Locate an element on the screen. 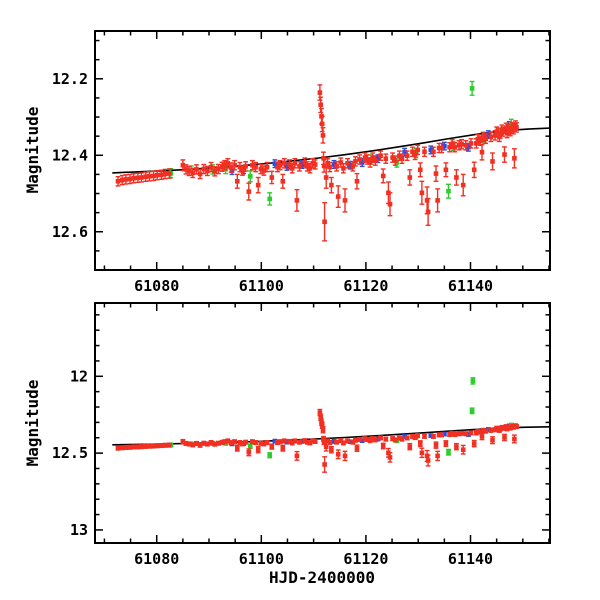 This screenshot has width=600, height=600. x-tick-label: 61140 is located at coordinates (470, 559).